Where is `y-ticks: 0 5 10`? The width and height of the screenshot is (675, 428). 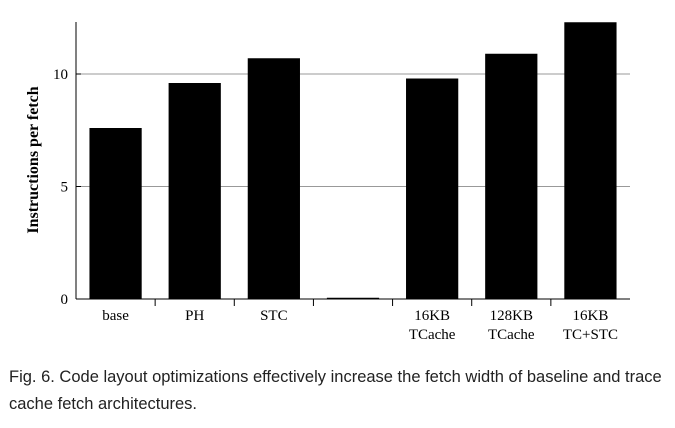
y-ticks: 0 5 10 is located at coordinates (67, 187).